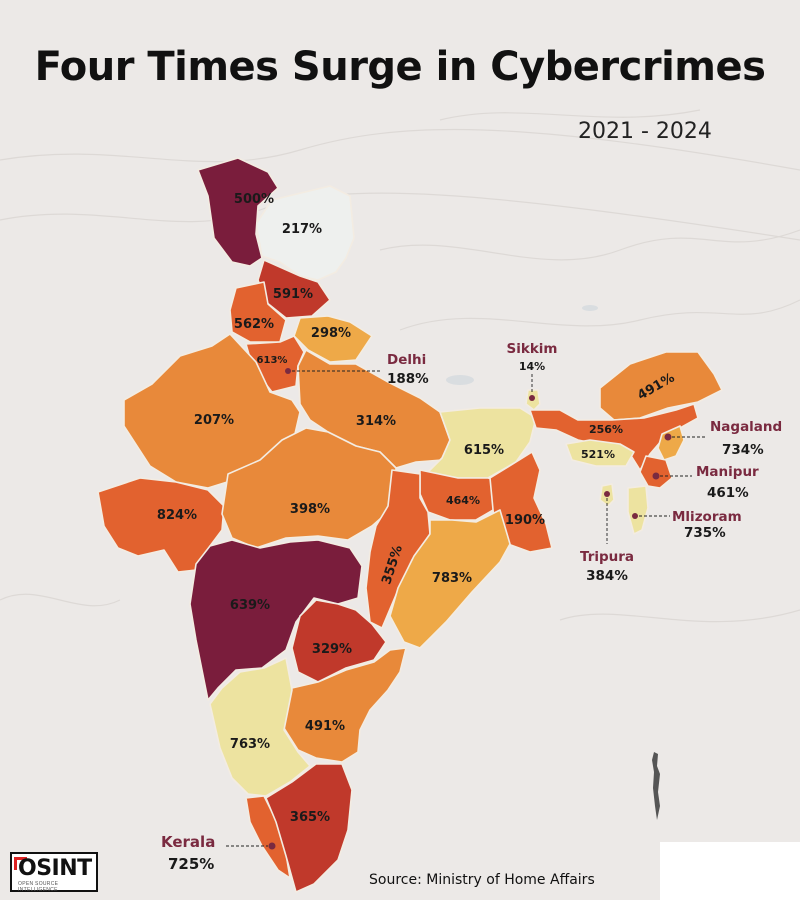 This screenshot has height=900, width=800. What do you see at coordinates (250, 605) in the screenshot?
I see `value-maharashtra: 639%` at bounding box center [250, 605].